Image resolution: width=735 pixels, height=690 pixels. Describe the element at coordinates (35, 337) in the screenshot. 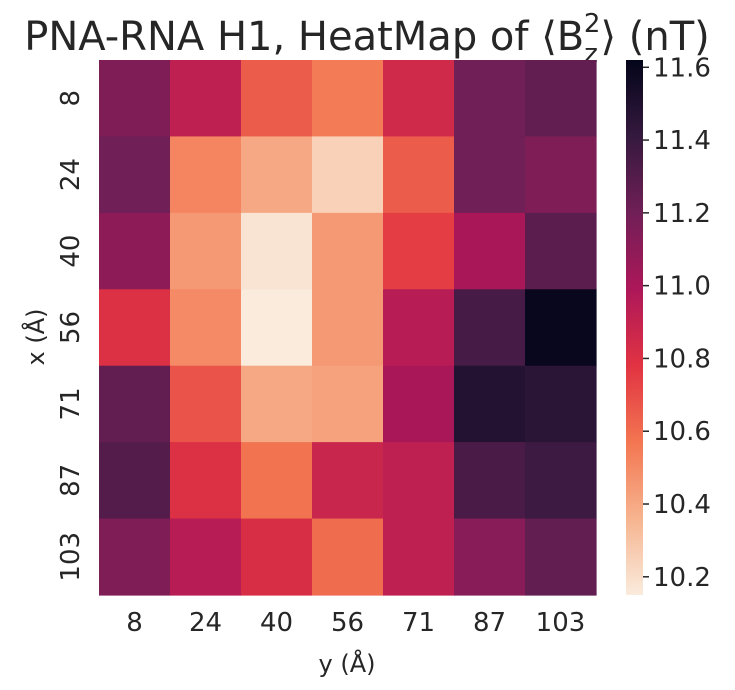

I see `y-axis-label: x (Å)` at that location.